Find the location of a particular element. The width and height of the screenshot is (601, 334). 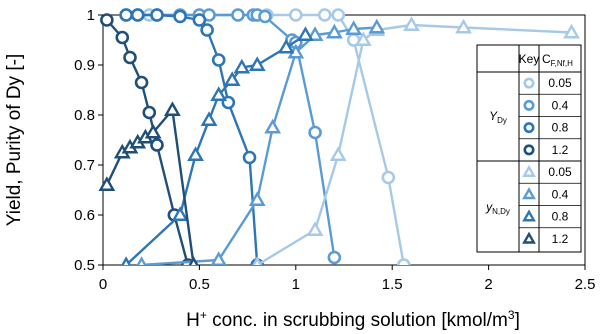

y-tick-label: 0.5 is located at coordinates (84, 265).